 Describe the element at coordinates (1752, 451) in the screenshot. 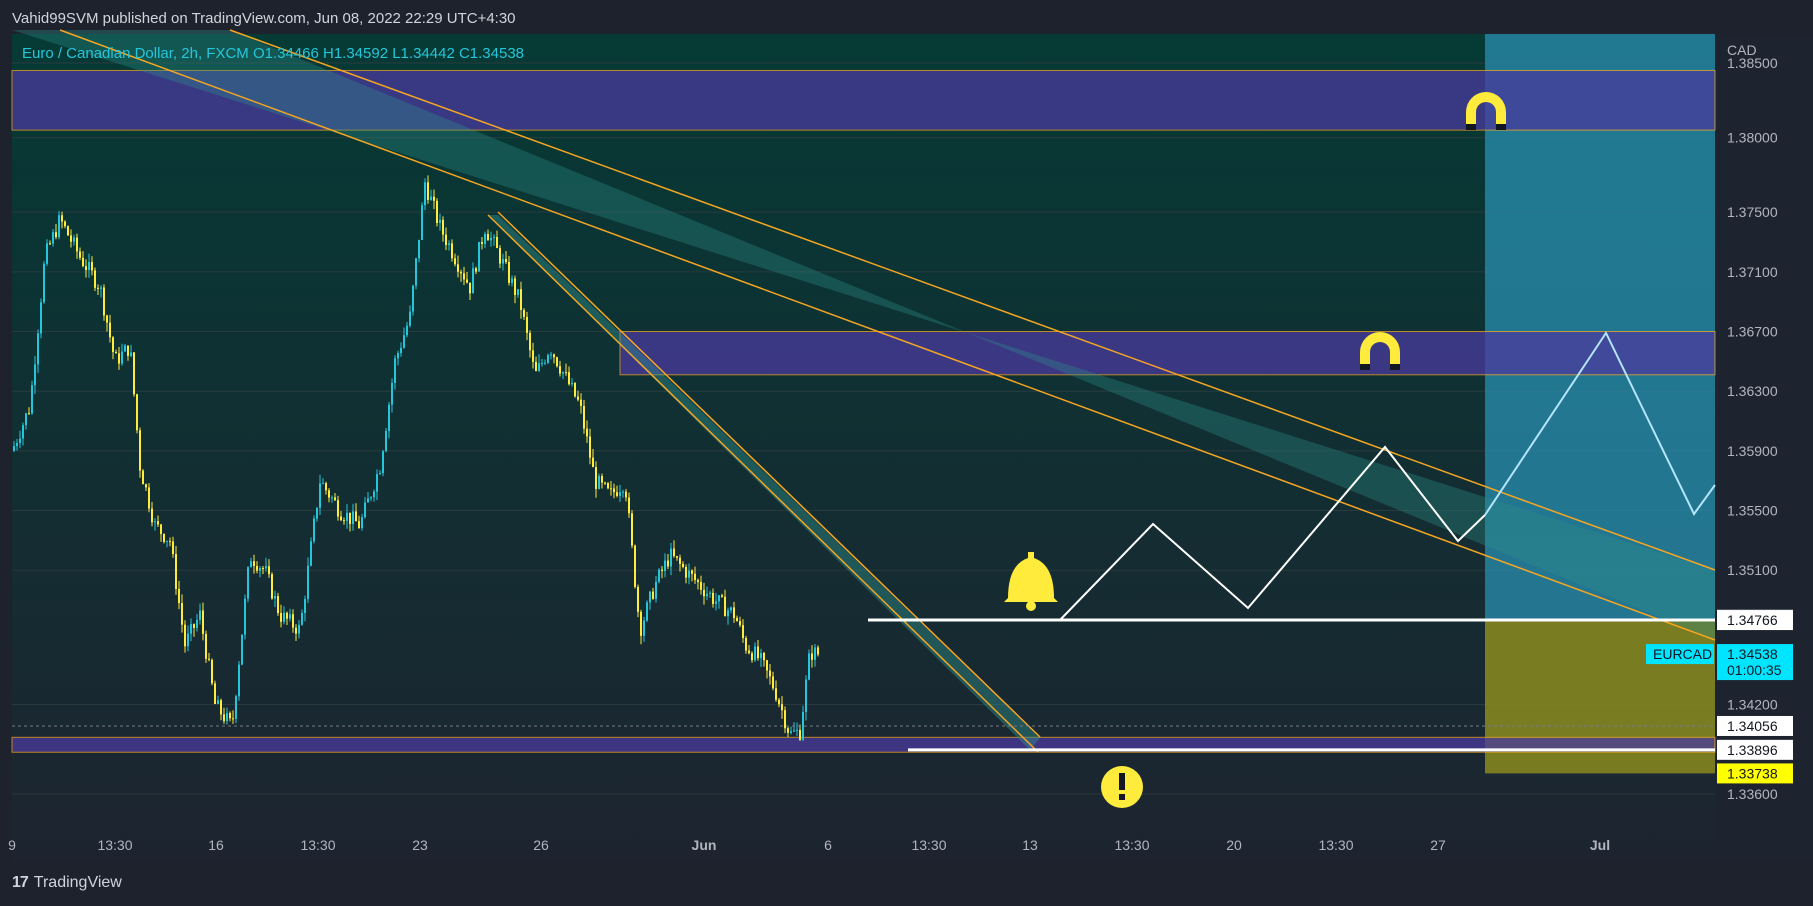

I see `y-tick-label: 1.35900` at that location.